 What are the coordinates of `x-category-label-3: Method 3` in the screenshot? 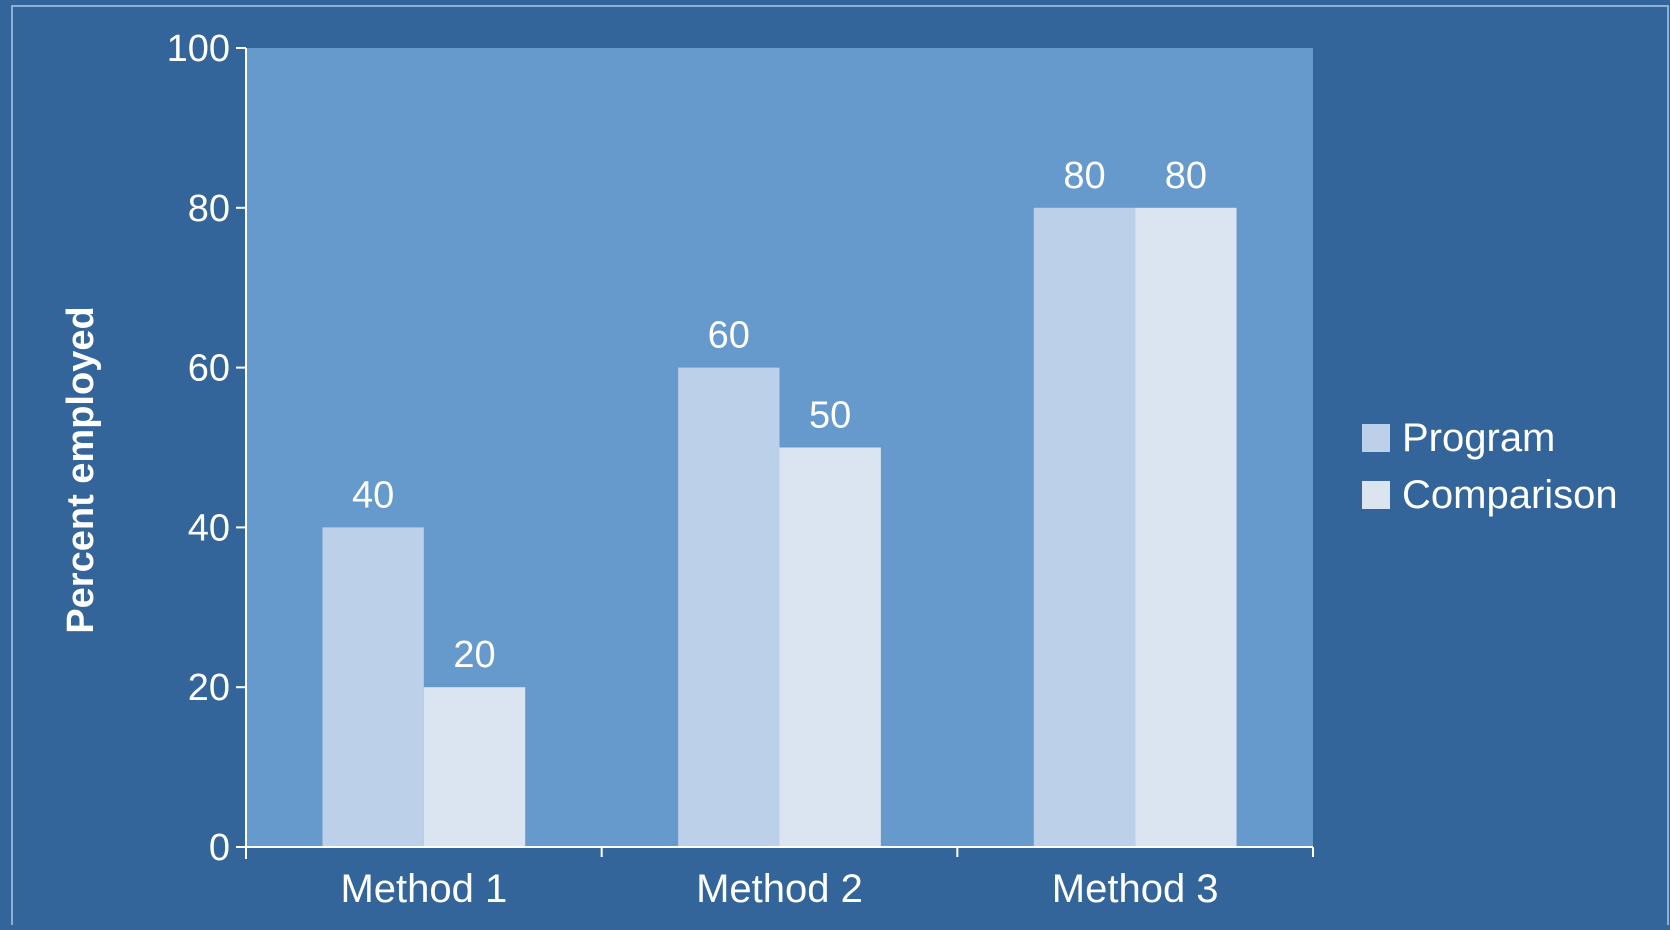 It's located at (1135, 889).